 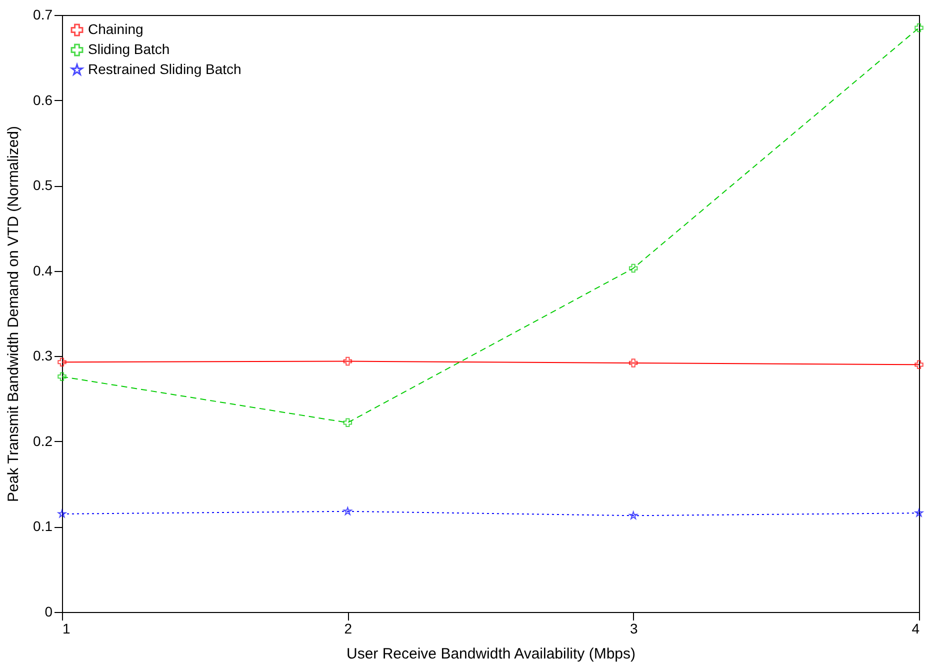 I want to click on y-tick-label: 0.6, so click(x=43, y=100).